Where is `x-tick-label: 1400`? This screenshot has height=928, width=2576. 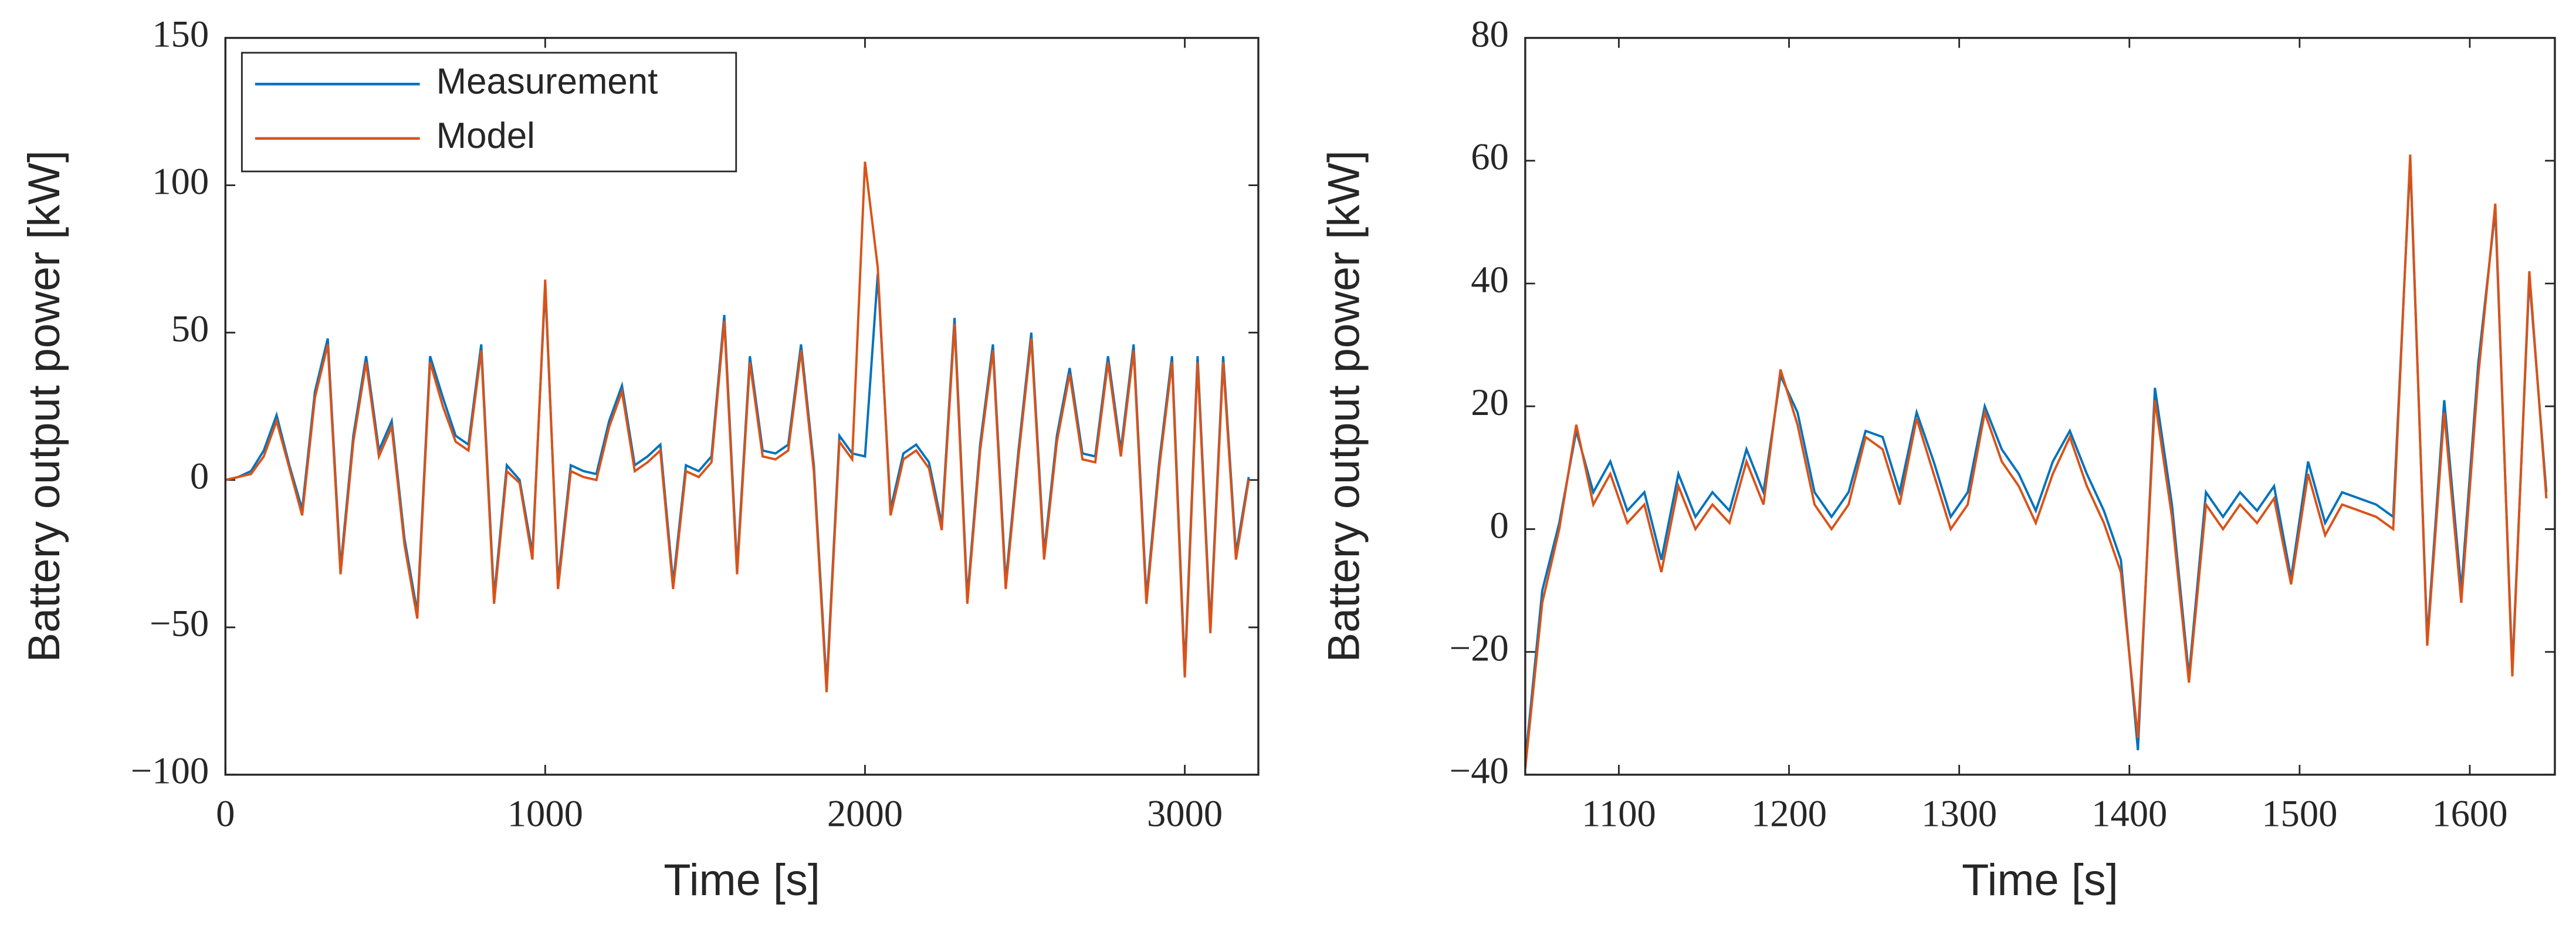 x-tick-label: 1400 is located at coordinates (2129, 813).